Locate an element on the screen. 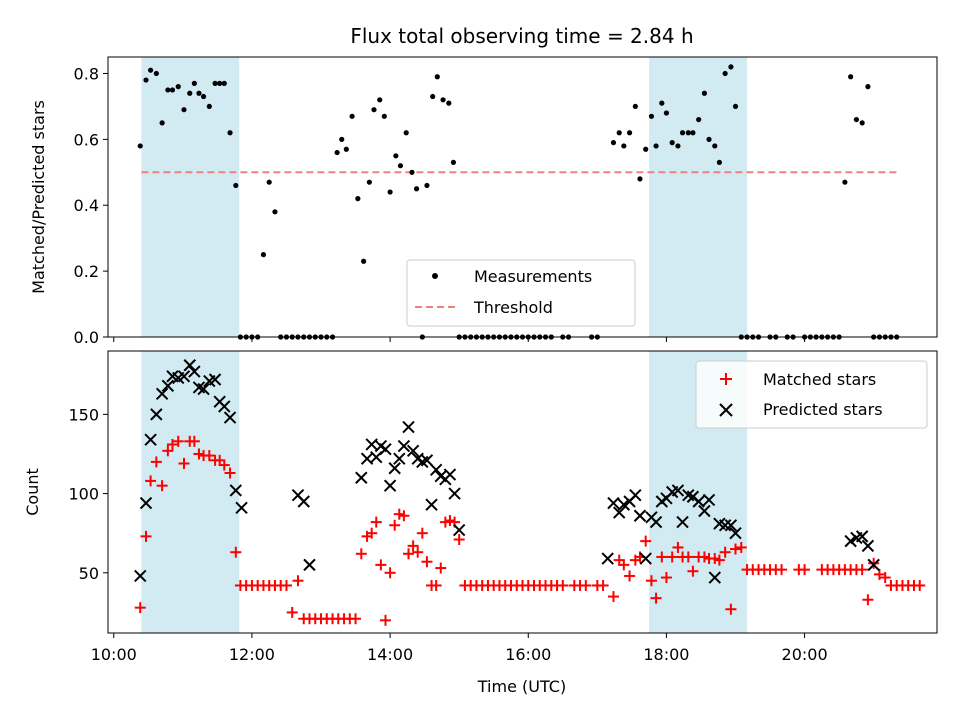 The image size is (960, 720). legend-threshold-label: Threshold is located at coordinates (513, 307).